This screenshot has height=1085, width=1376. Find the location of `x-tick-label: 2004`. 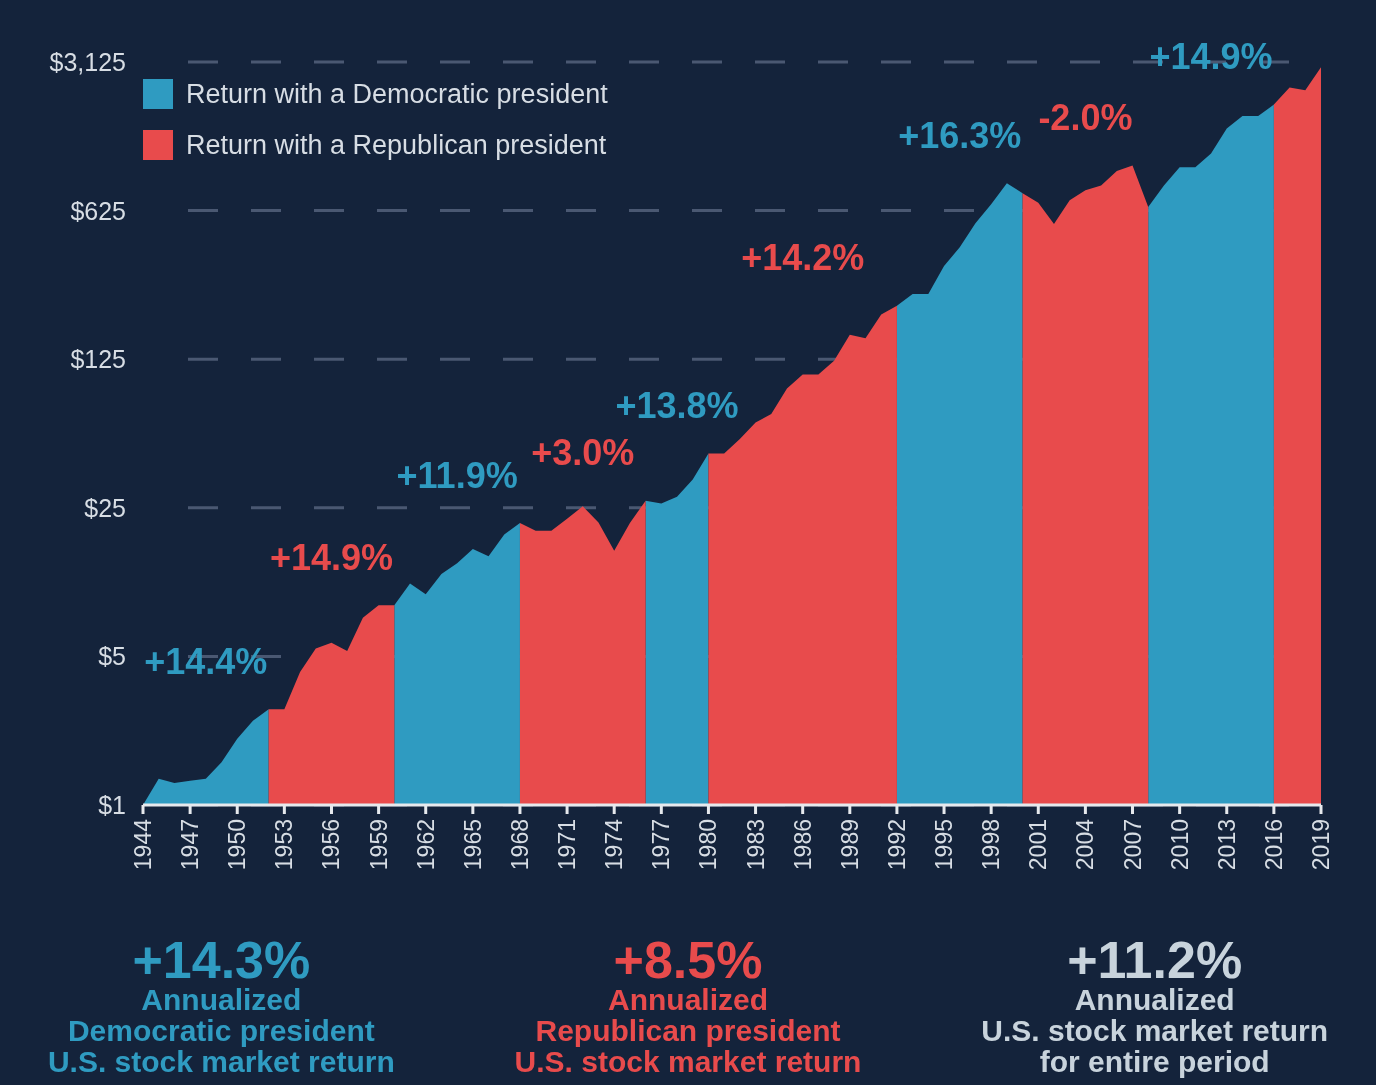

x-tick-label: 2004 is located at coordinates (1085, 844).